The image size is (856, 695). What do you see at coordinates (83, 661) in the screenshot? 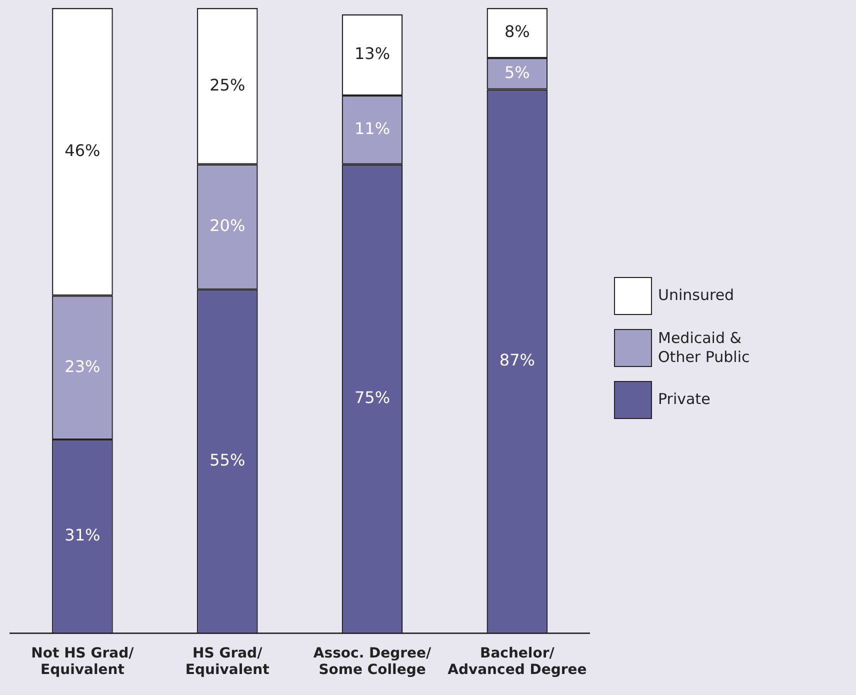
I see `x-tick-label: Not HS Grad/ Equivalent` at bounding box center [83, 661].